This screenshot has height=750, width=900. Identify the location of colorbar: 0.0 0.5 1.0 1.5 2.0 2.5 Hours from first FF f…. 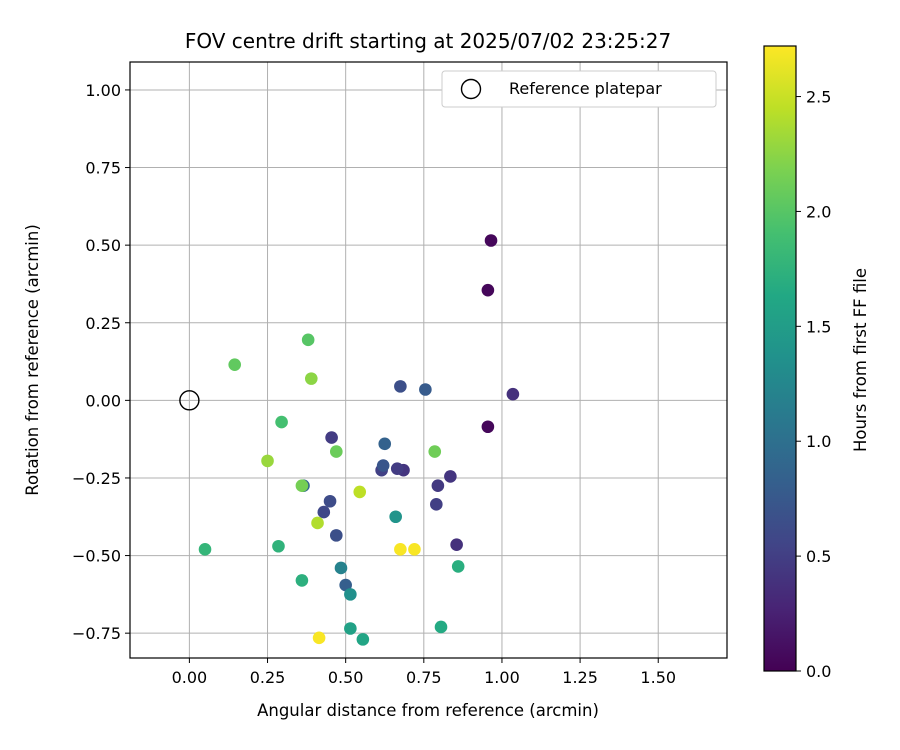
(816, 363).